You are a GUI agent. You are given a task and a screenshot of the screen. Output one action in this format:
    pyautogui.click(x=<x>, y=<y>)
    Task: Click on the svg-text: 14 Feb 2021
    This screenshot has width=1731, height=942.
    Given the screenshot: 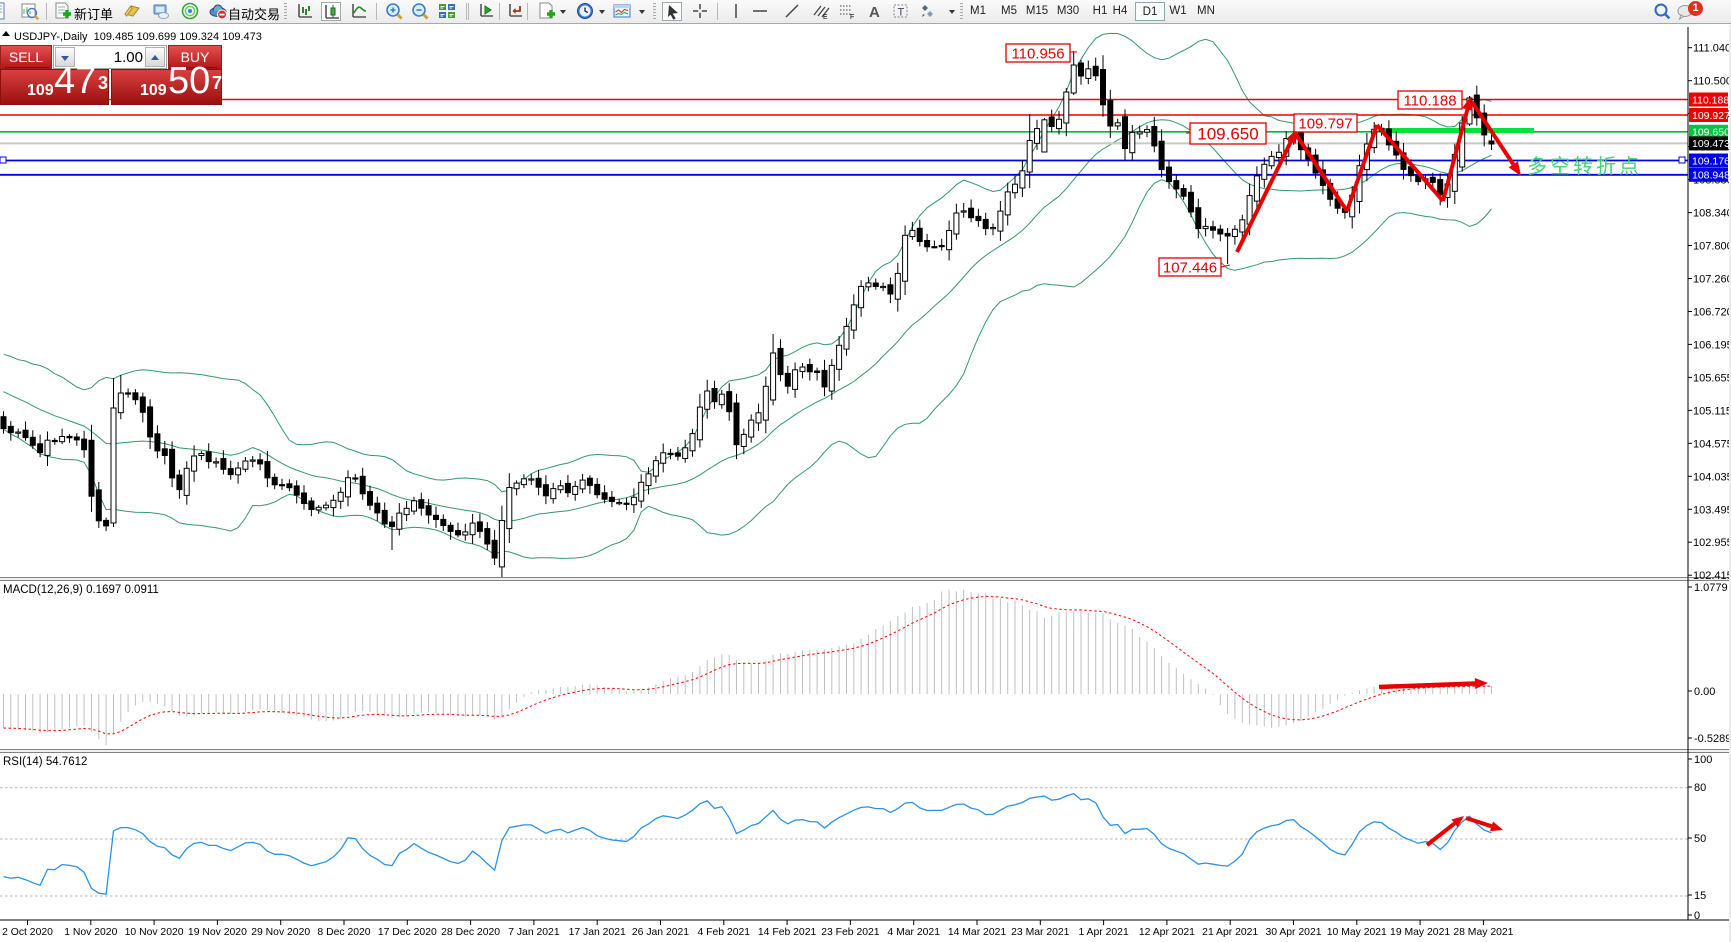 What is the action you would take?
    pyautogui.click(x=787, y=932)
    